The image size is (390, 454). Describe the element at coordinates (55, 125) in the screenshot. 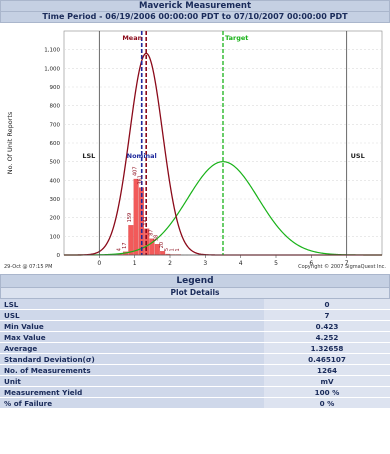

I see `y-tick-label: 700` at that location.